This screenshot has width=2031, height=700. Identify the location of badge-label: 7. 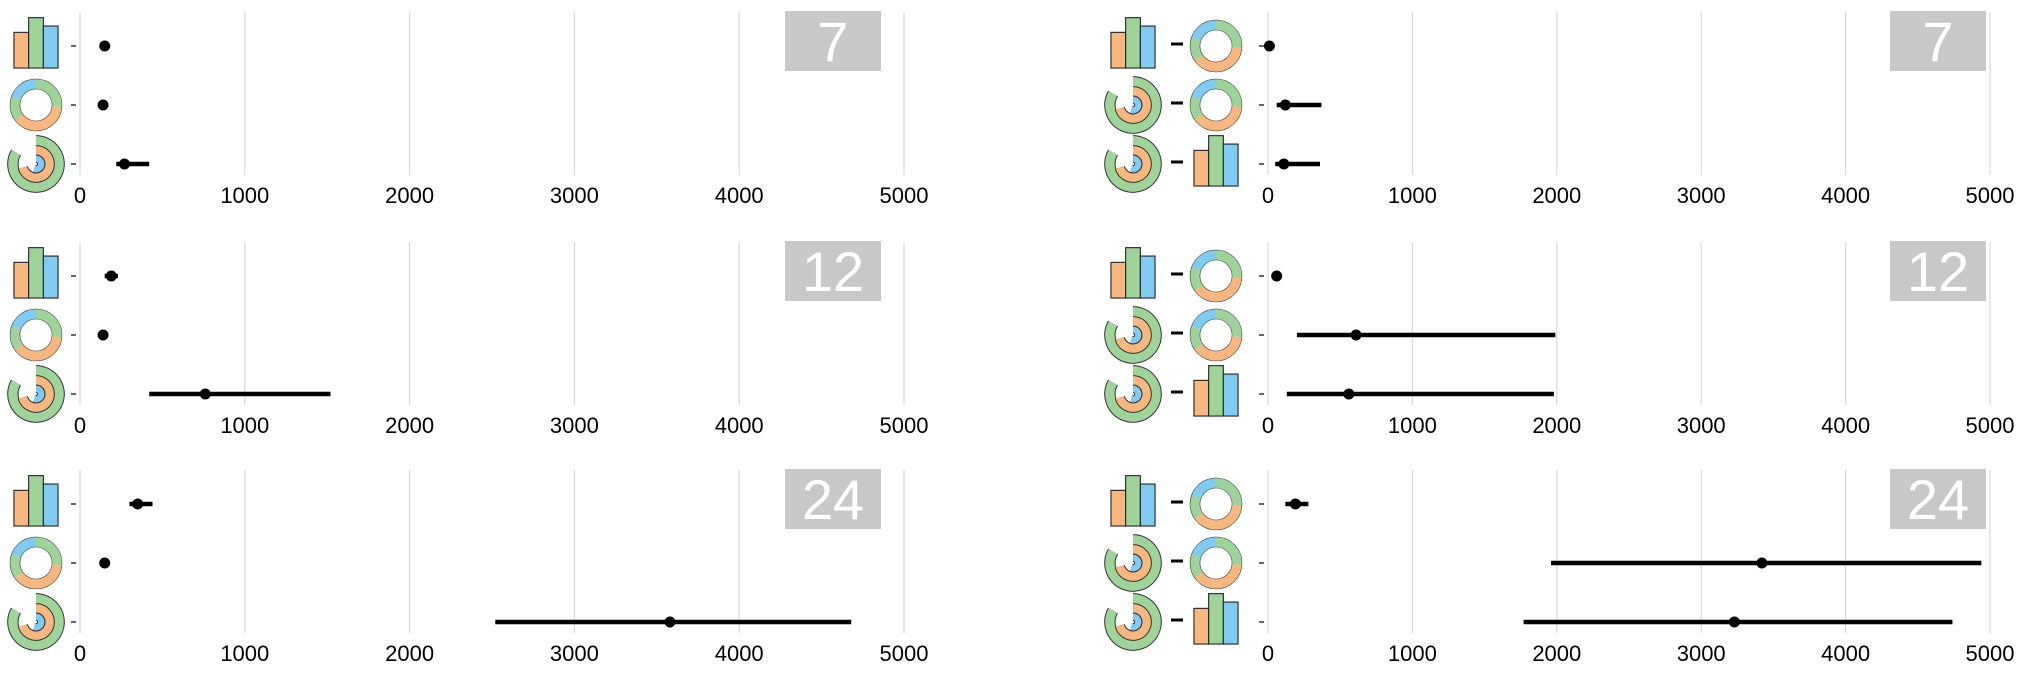
(1937, 41).